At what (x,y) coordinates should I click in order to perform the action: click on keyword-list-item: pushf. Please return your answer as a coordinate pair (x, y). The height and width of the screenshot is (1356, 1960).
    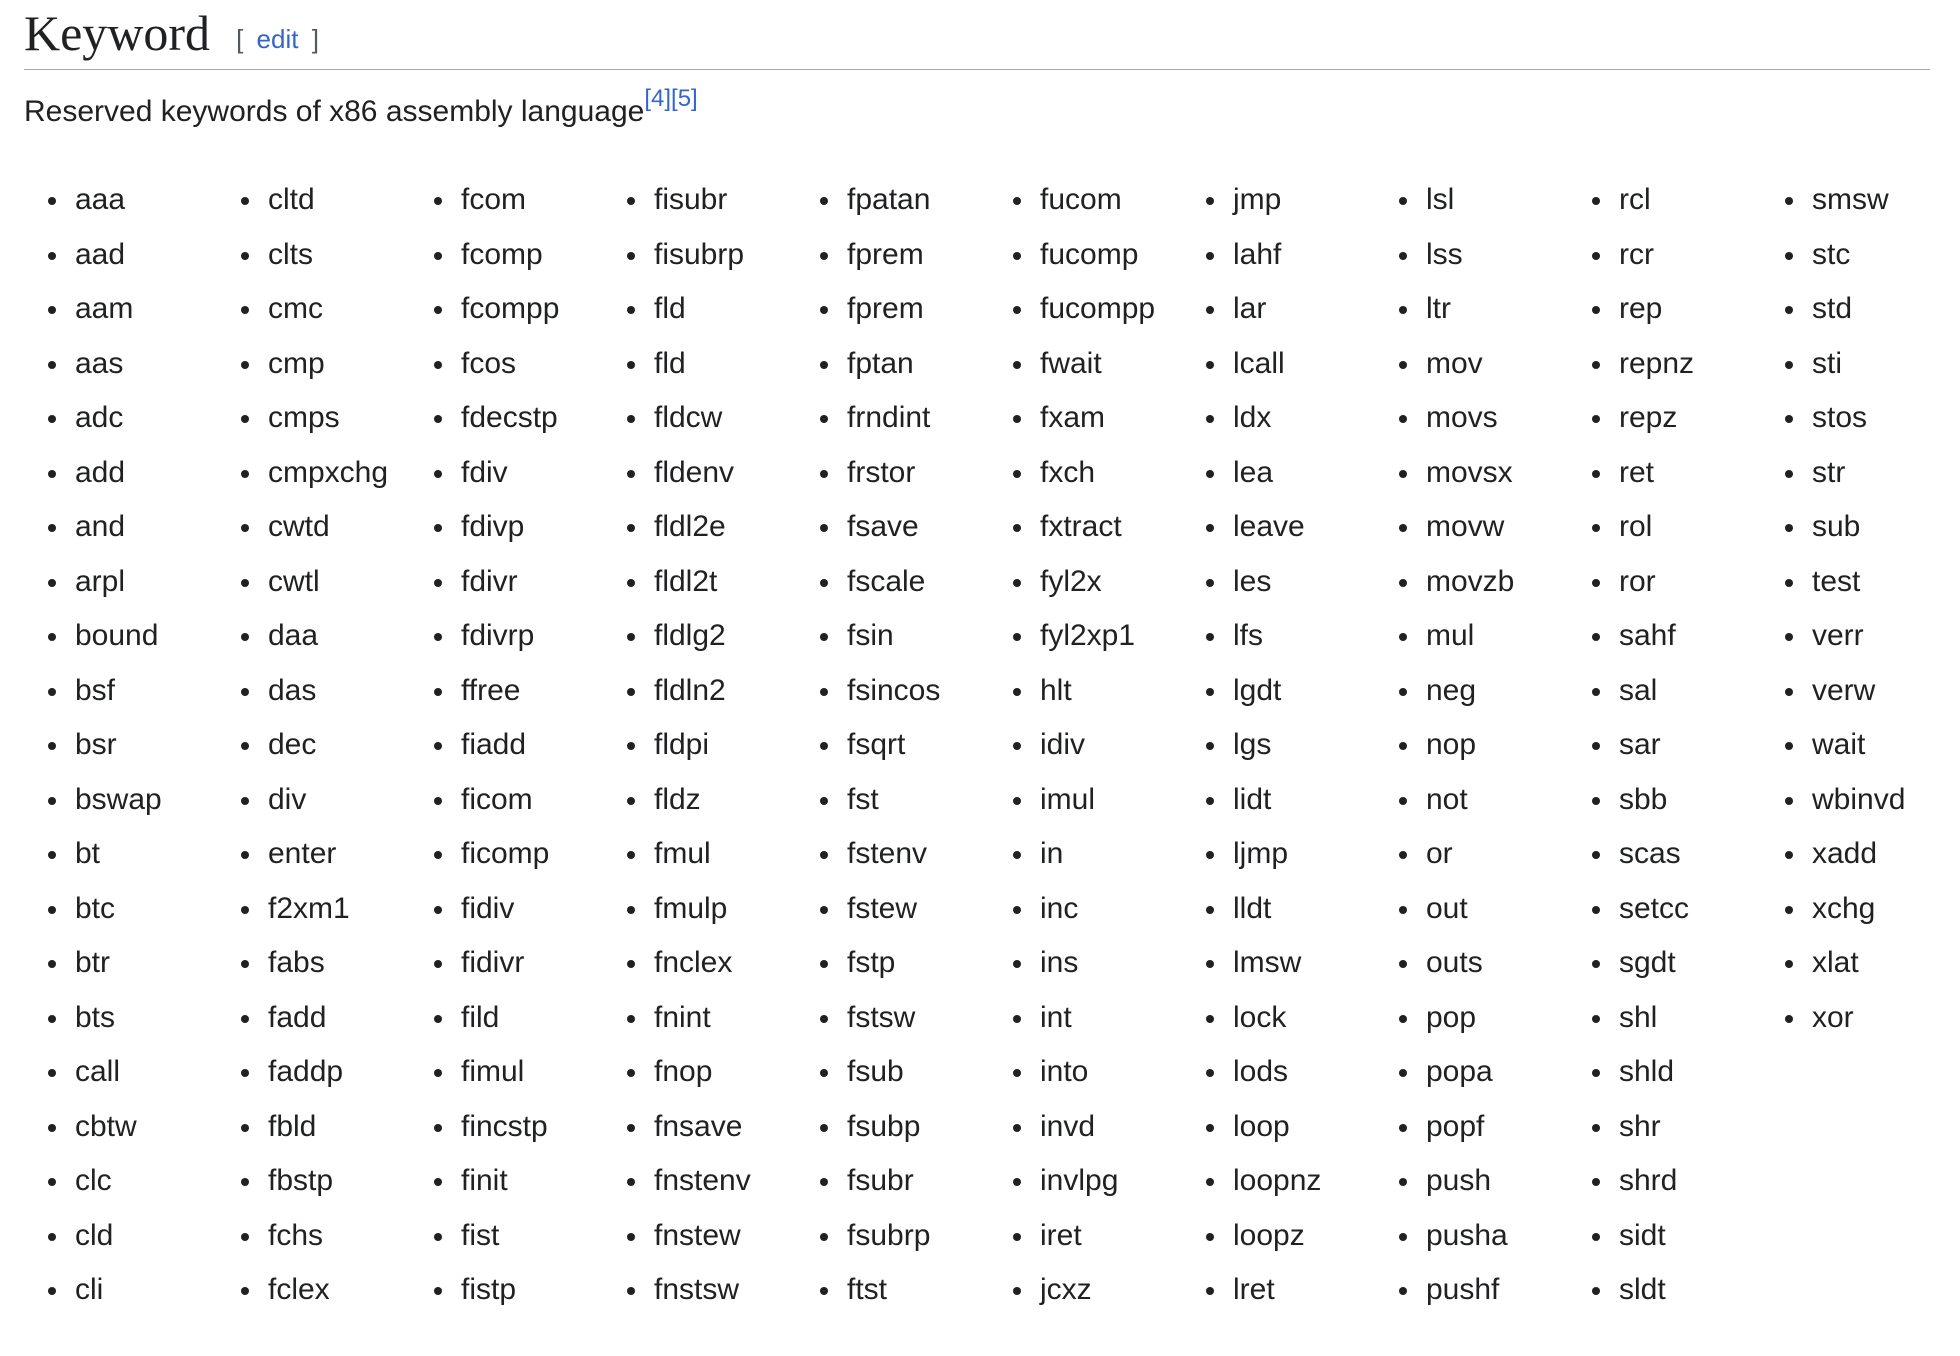
    Looking at the image, I should click on (1471, 1290).